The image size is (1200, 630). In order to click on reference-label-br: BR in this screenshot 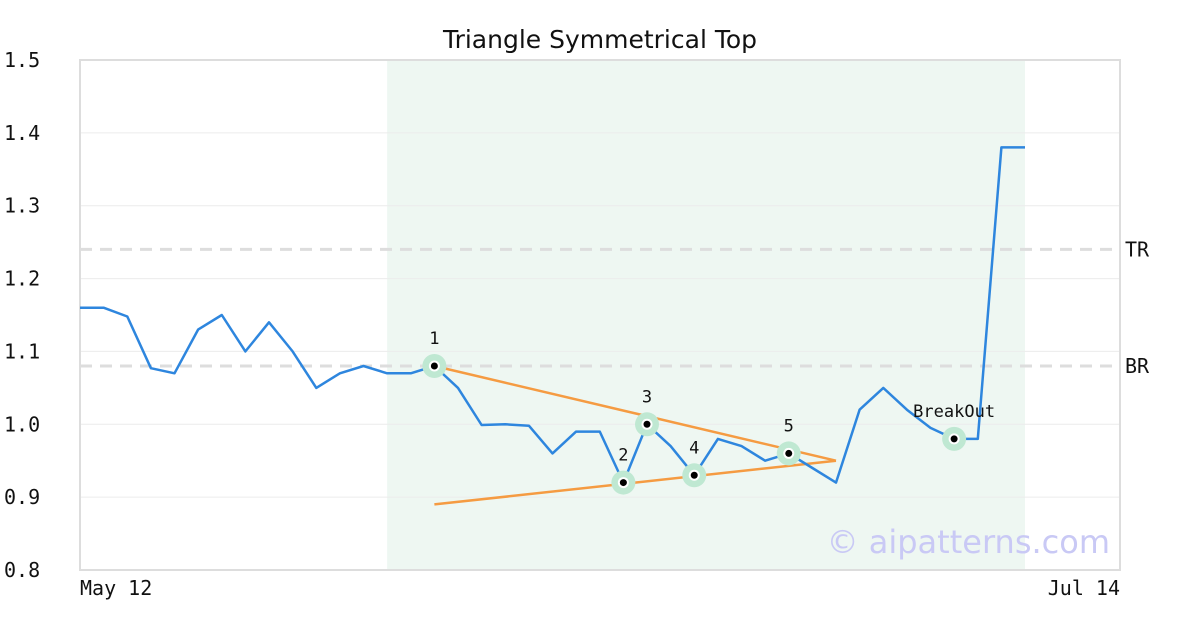, I will do `click(1137, 366)`.